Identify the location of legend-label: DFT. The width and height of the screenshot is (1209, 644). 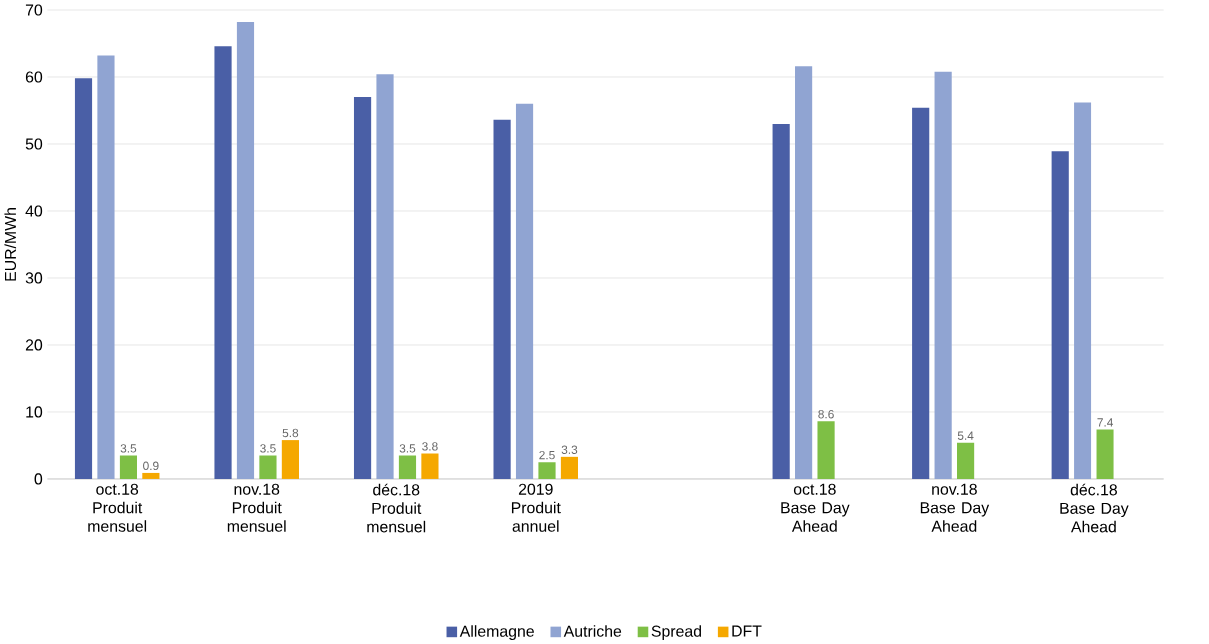
(747, 631).